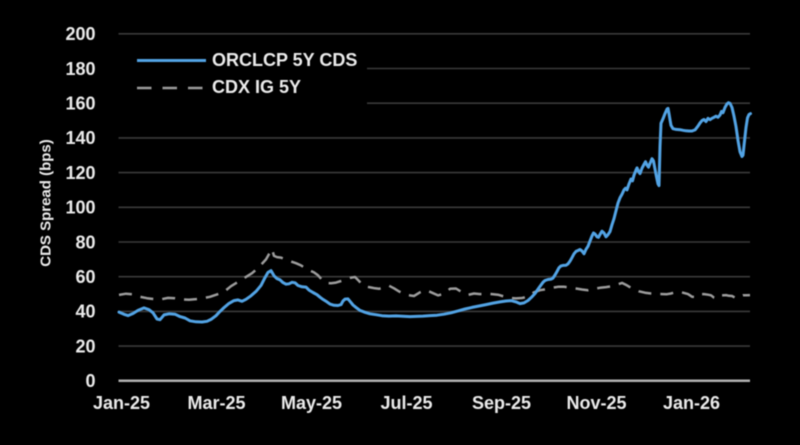  I want to click on svg-text: 20, so click(85, 346).